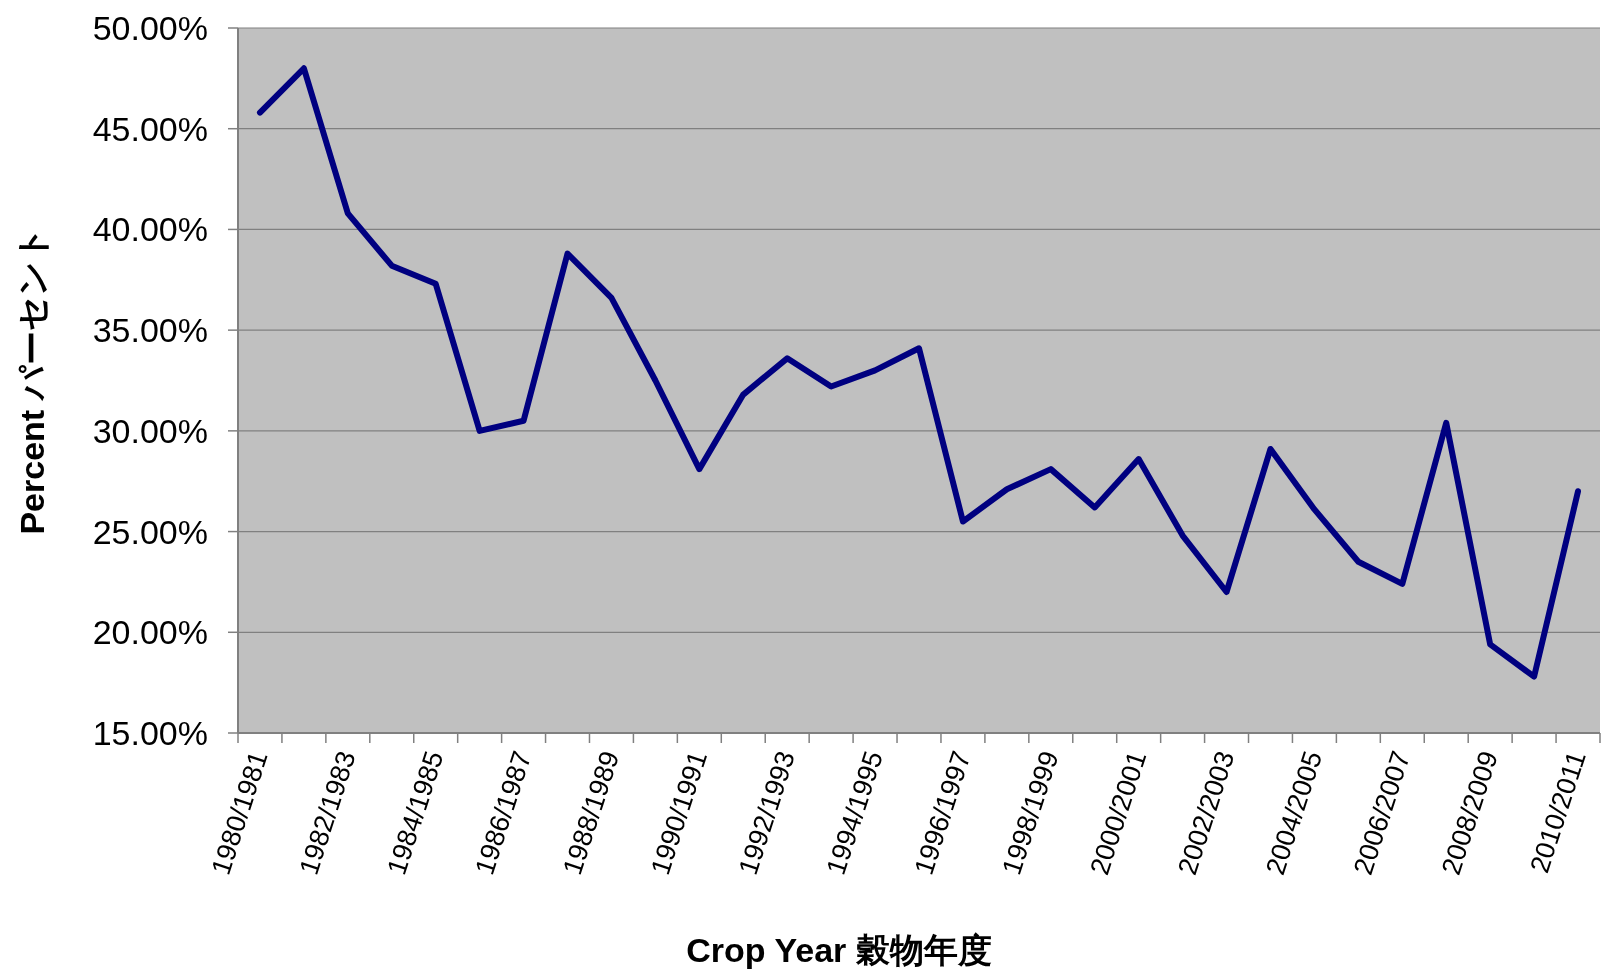 The width and height of the screenshot is (1606, 970). Describe the element at coordinates (150, 733) in the screenshot. I see `y-tick-label: 15.00%` at that location.